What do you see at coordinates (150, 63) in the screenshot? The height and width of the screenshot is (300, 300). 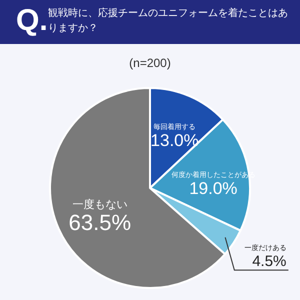 I see `chart-subtitle: (n=200)` at bounding box center [150, 63].